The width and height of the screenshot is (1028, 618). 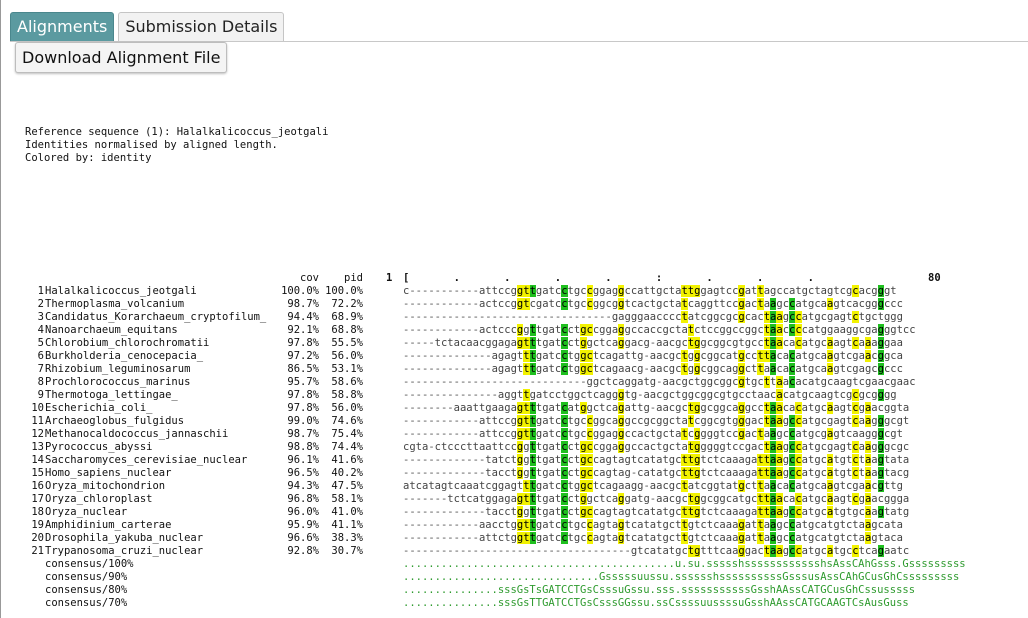 I want to click on identity-value: 55.5%, so click(x=347, y=343).